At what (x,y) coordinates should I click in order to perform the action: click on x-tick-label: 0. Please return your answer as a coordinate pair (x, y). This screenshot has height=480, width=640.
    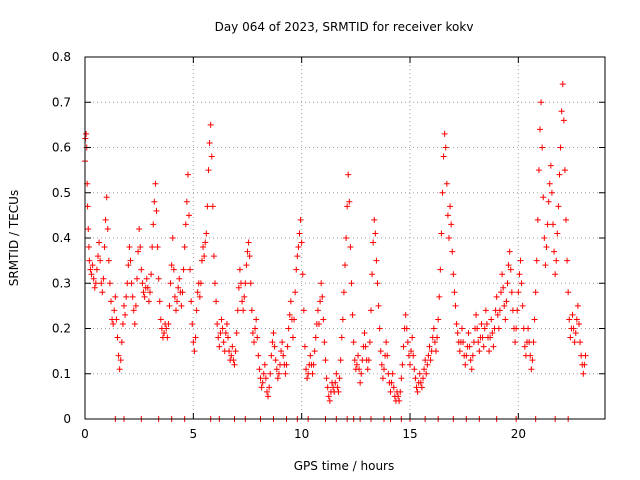
    Looking at the image, I should click on (85, 434).